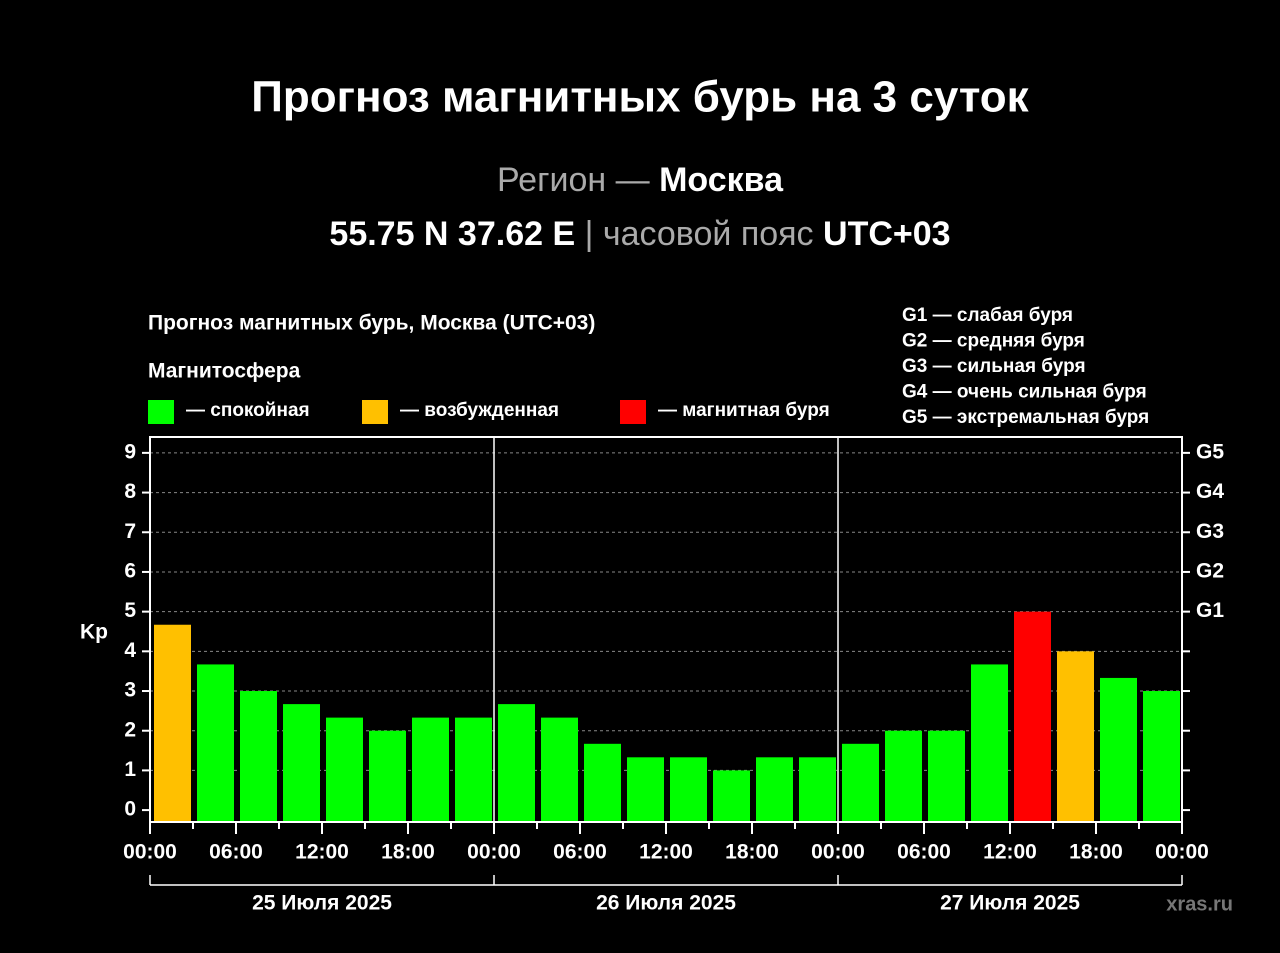 The height and width of the screenshot is (953, 1280). I want to click on region: Москва, so click(721, 180).